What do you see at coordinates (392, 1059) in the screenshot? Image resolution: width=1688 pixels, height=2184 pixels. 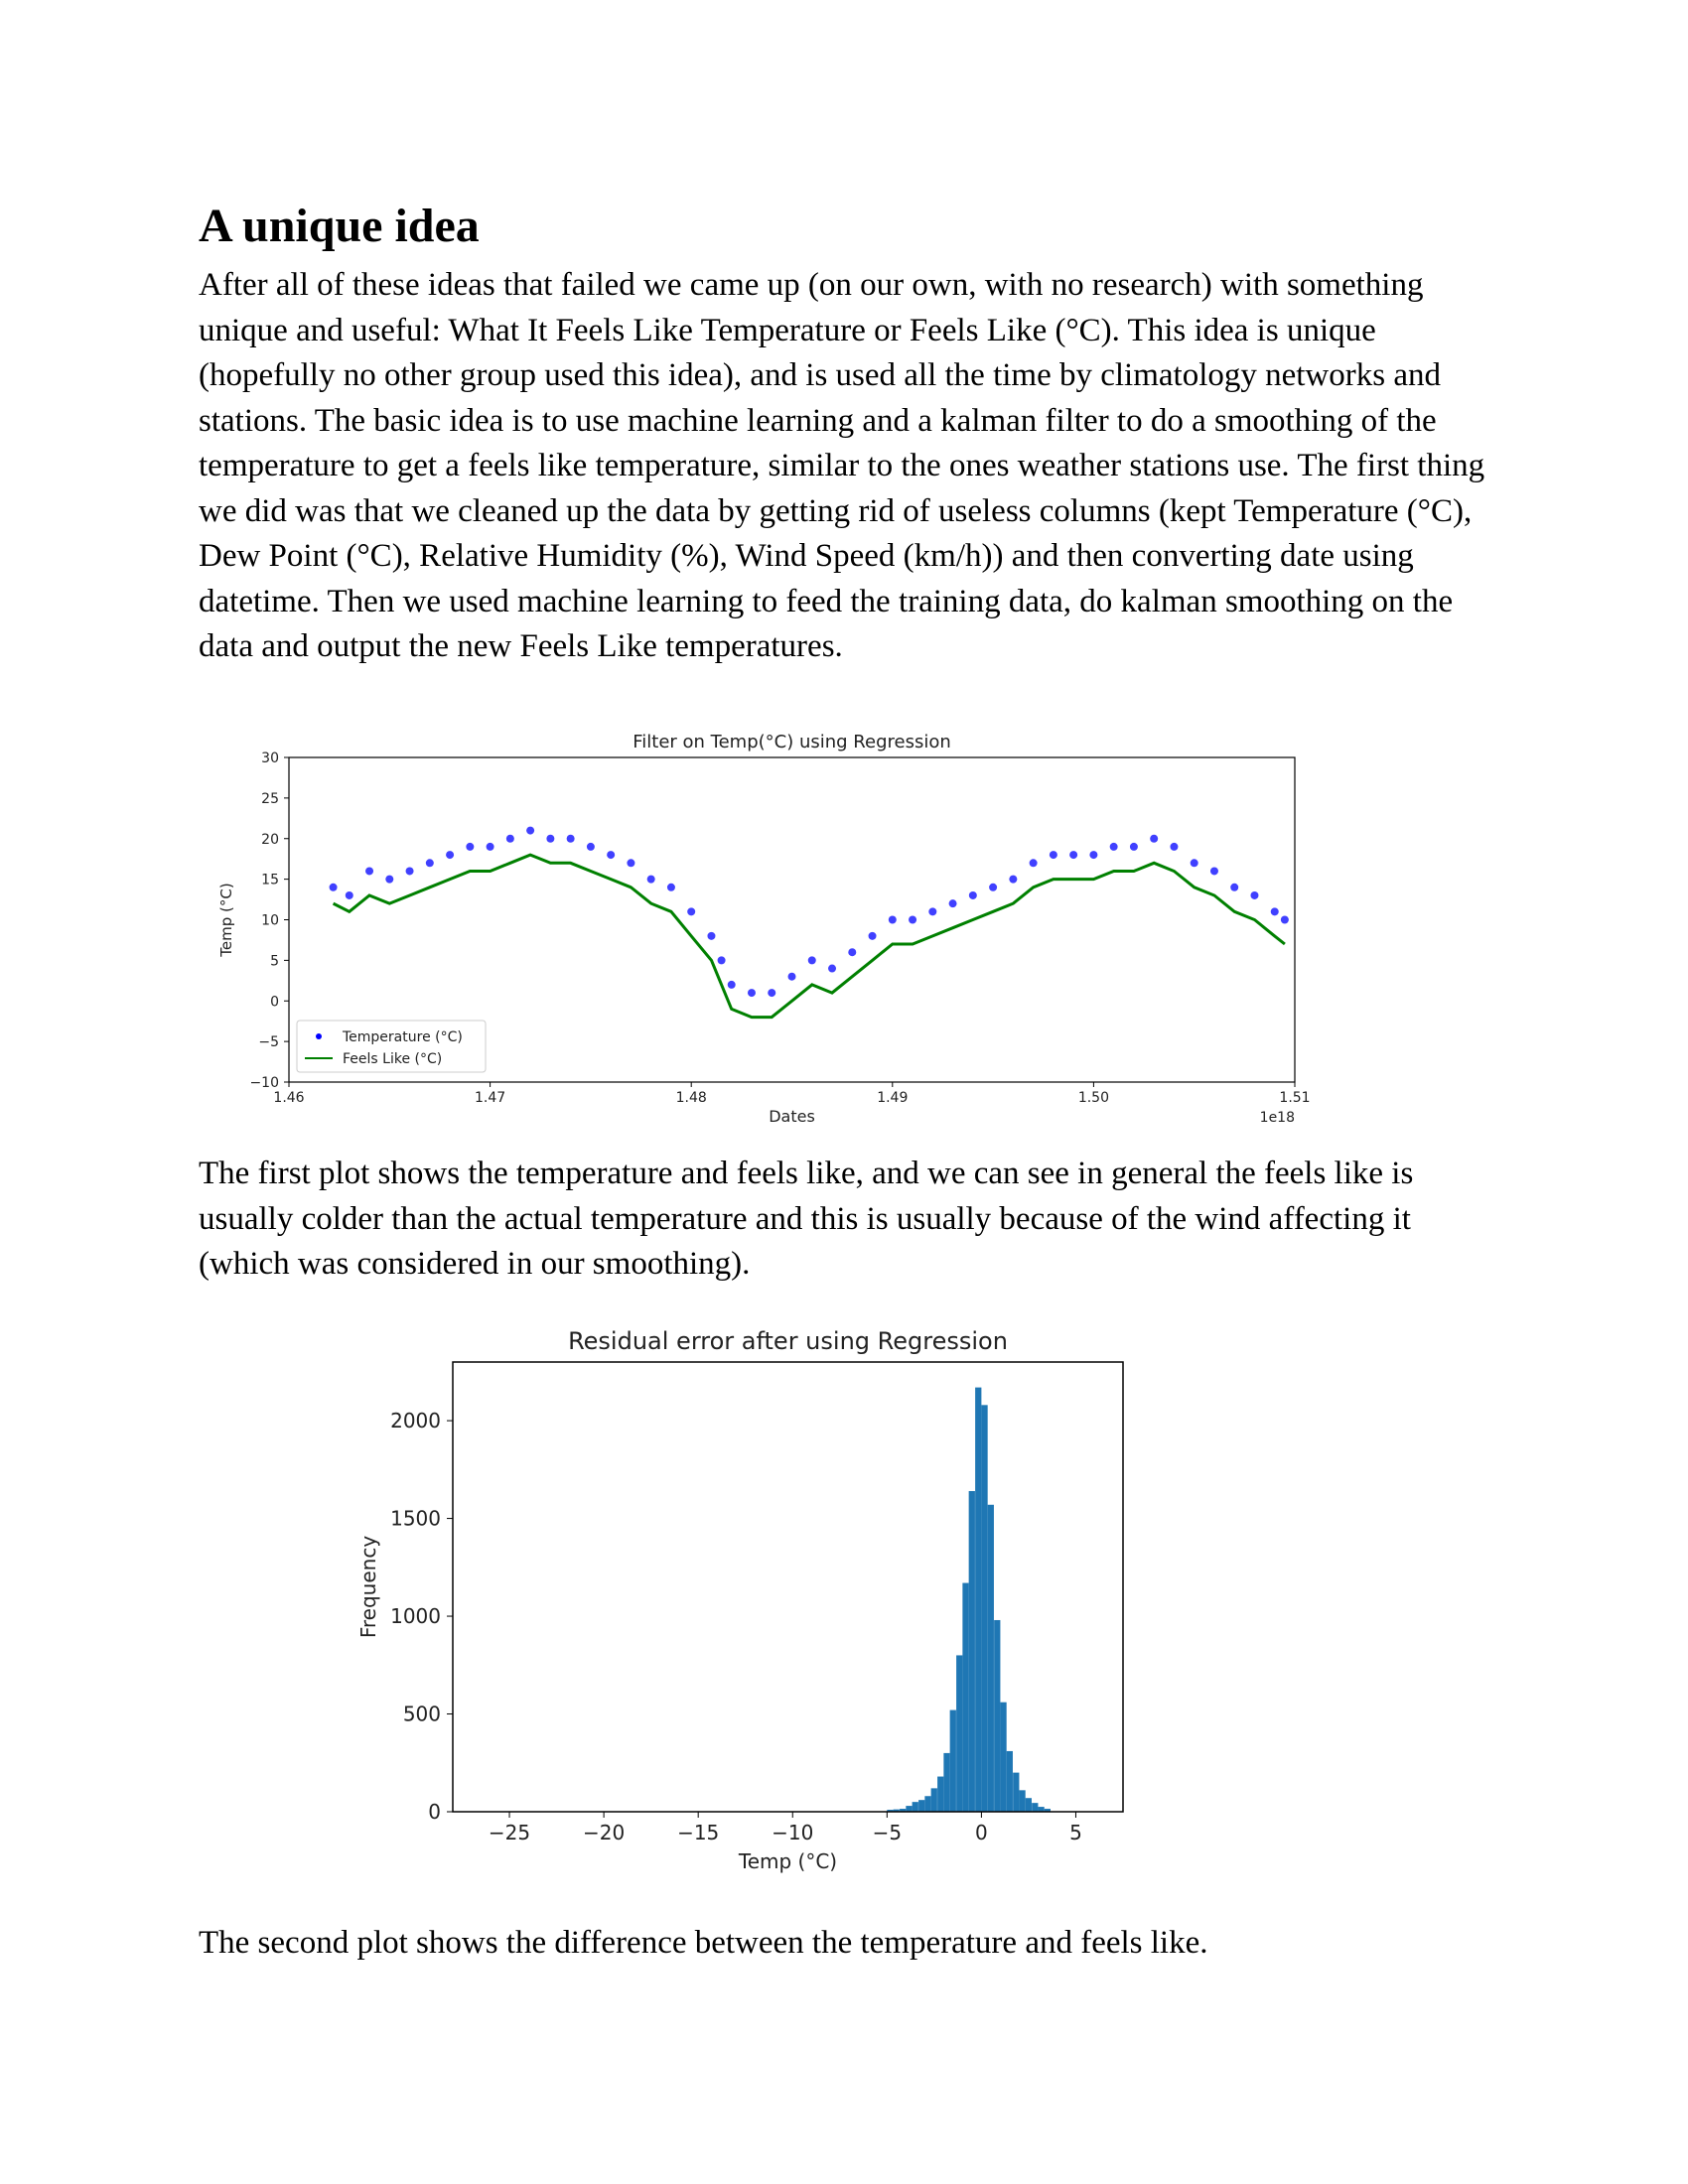 I see `legend-label-feels-like: Feels Like (°C)` at bounding box center [392, 1059].